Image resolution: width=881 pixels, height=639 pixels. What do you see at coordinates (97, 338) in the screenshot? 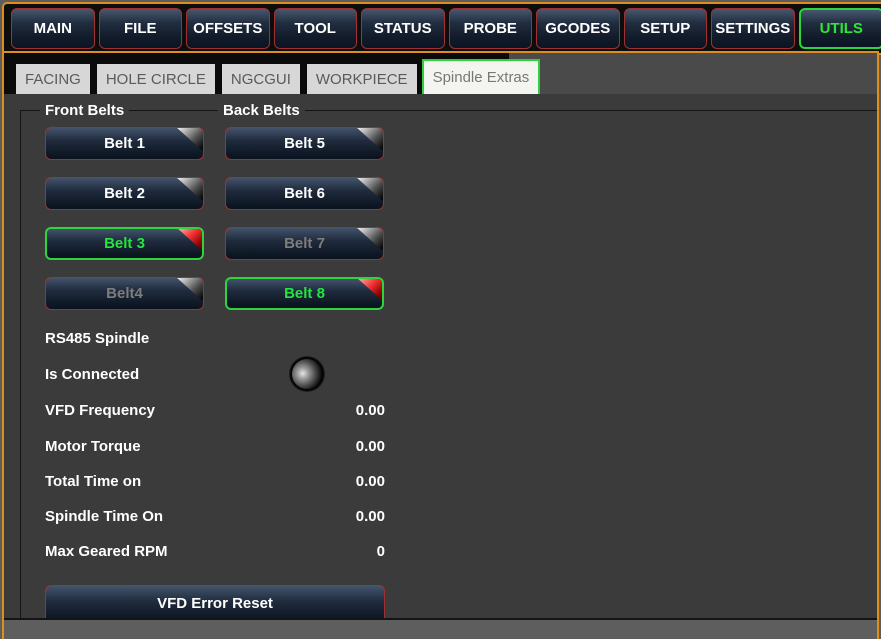
I see `rs485-spindle-title: RS485 Spindle` at bounding box center [97, 338].